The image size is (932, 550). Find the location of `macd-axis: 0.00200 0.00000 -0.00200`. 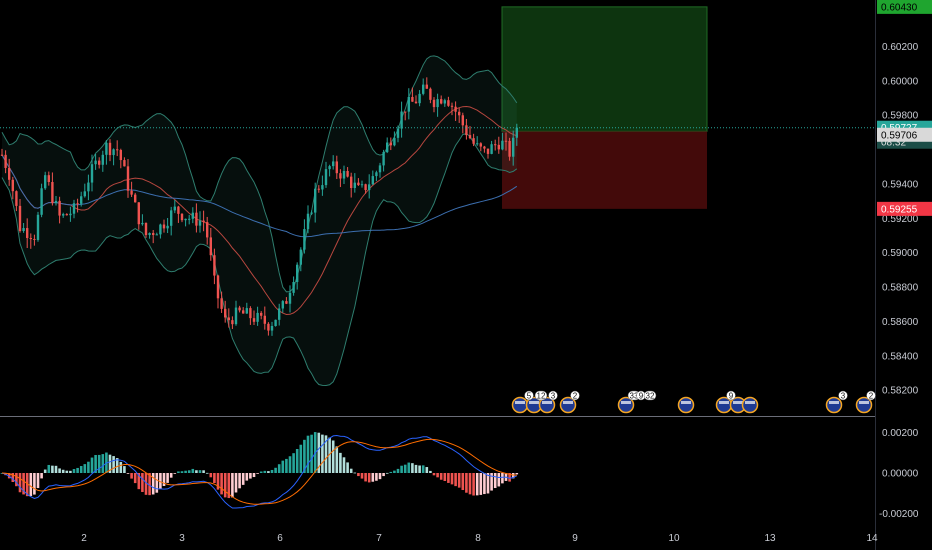

macd-axis: 0.00200 0.00000 -0.00200 is located at coordinates (899, 474).